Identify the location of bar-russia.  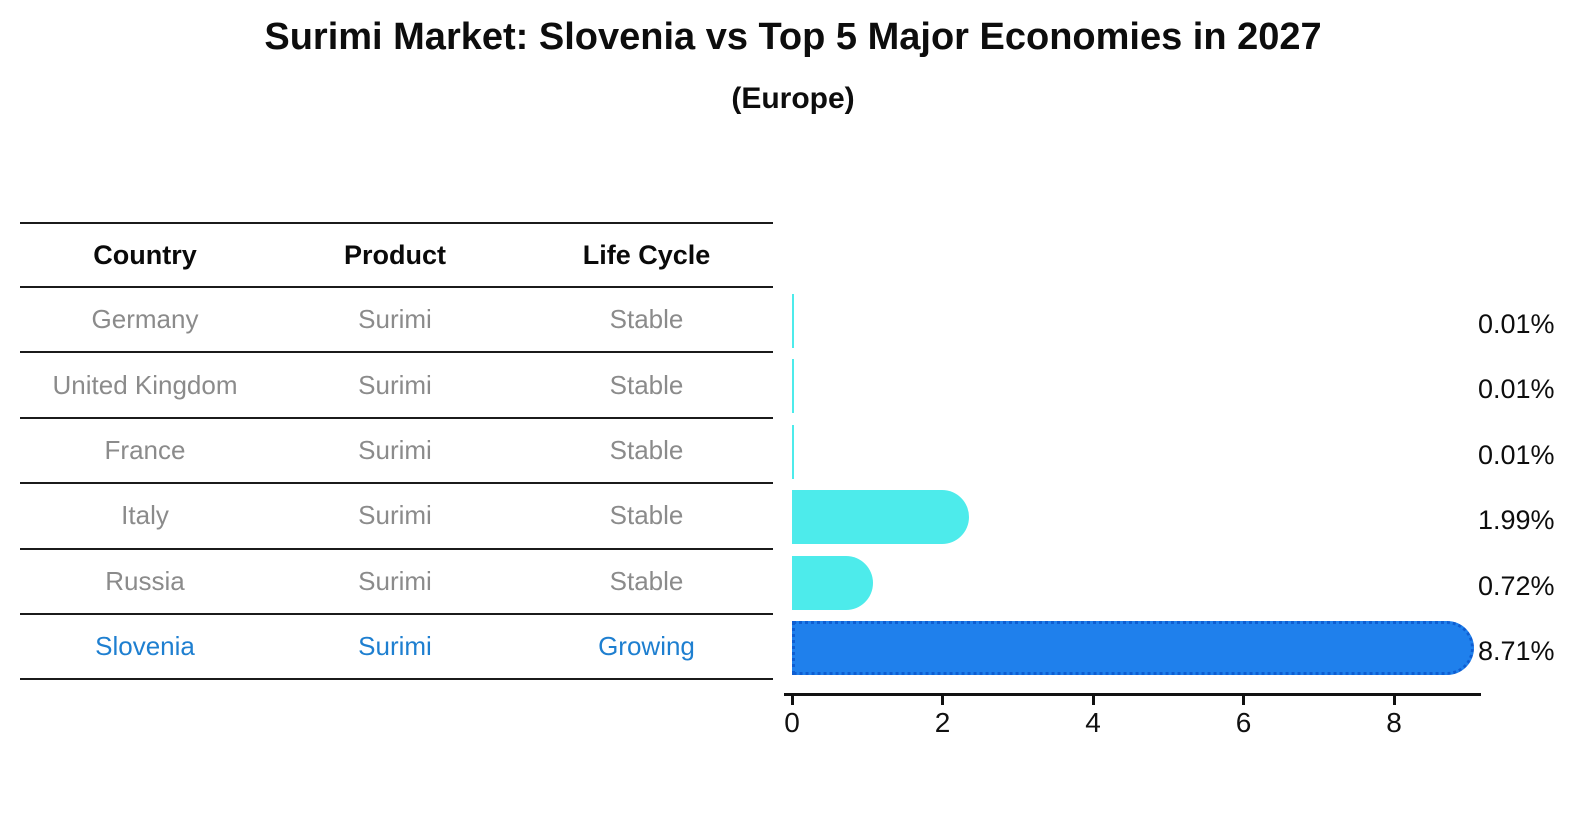
(833, 582).